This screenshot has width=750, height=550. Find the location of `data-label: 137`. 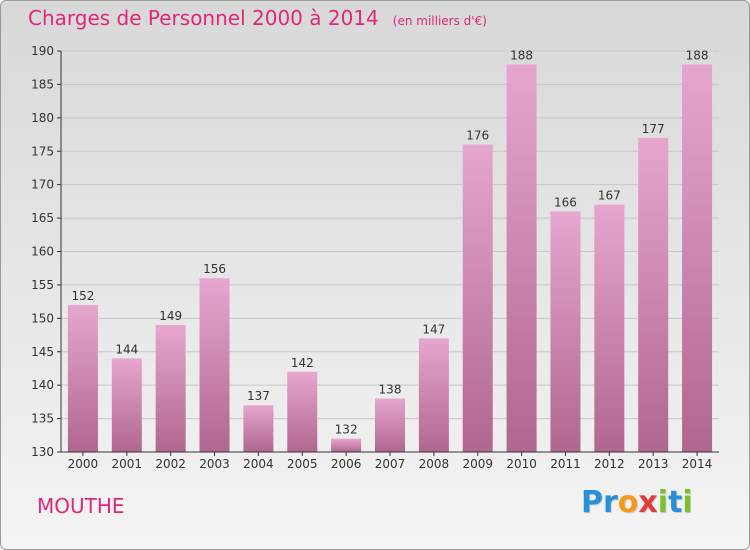

data-label: 137 is located at coordinates (258, 396).